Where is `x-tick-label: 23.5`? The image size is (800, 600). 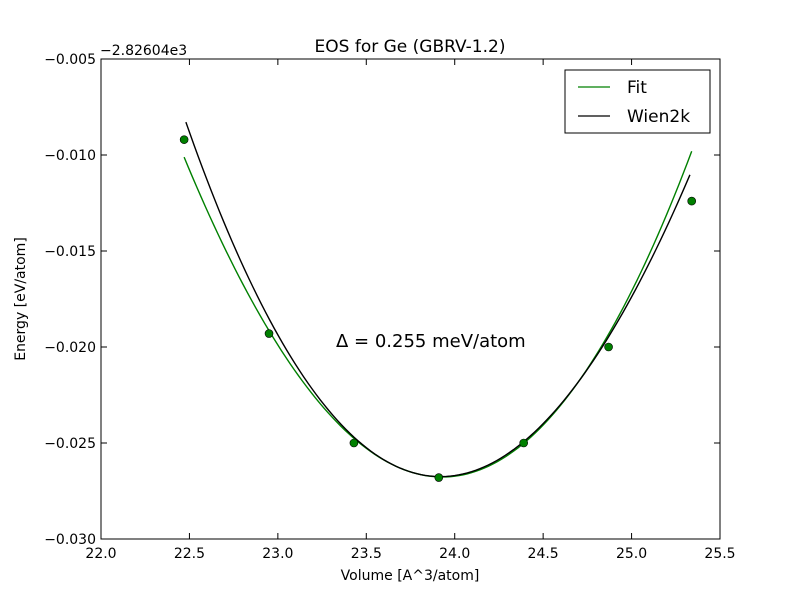
x-tick-label: 23.5 is located at coordinates (366, 554).